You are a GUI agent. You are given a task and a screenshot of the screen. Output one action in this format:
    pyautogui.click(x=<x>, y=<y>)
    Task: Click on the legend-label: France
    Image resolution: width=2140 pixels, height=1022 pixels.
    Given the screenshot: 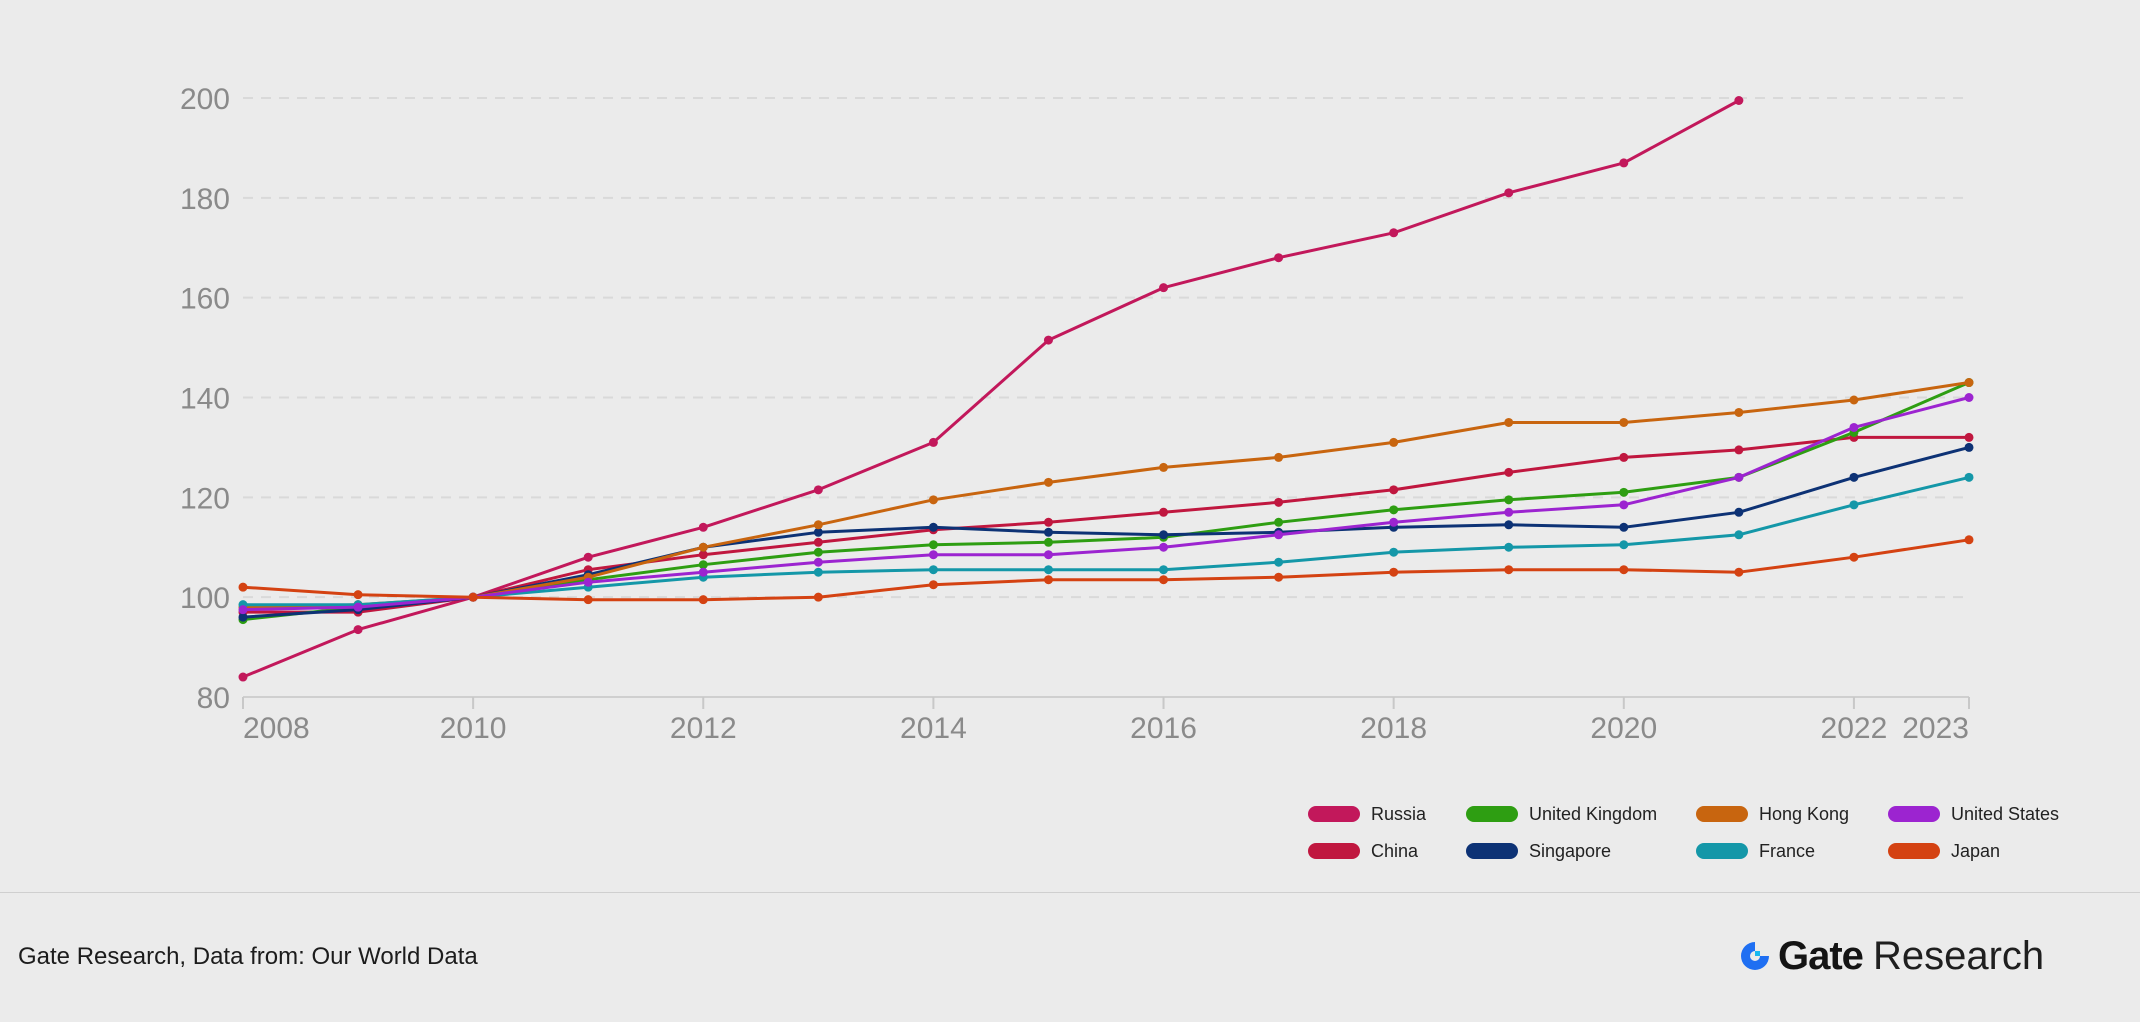 What is the action you would take?
    pyautogui.click(x=1787, y=851)
    